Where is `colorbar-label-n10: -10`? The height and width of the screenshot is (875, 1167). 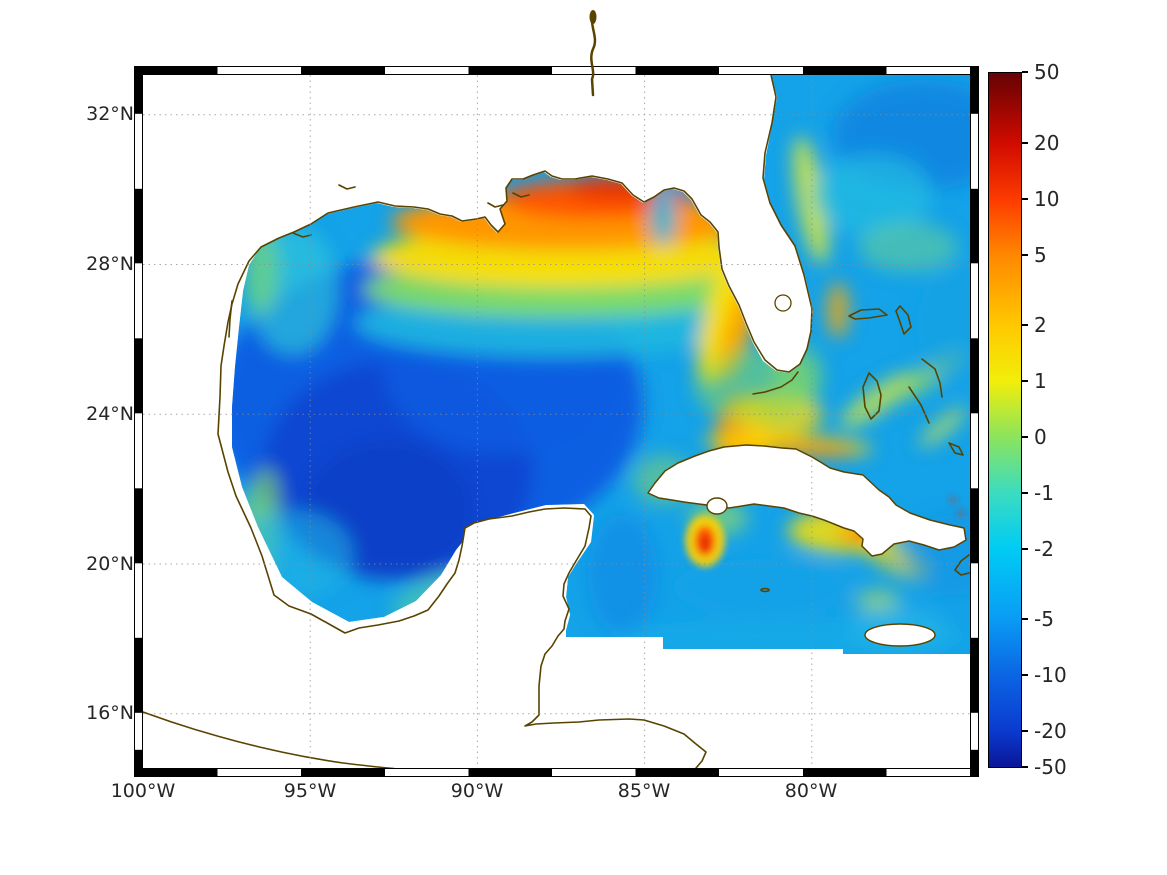
colorbar-label-n10: -10 is located at coordinates (1050, 675).